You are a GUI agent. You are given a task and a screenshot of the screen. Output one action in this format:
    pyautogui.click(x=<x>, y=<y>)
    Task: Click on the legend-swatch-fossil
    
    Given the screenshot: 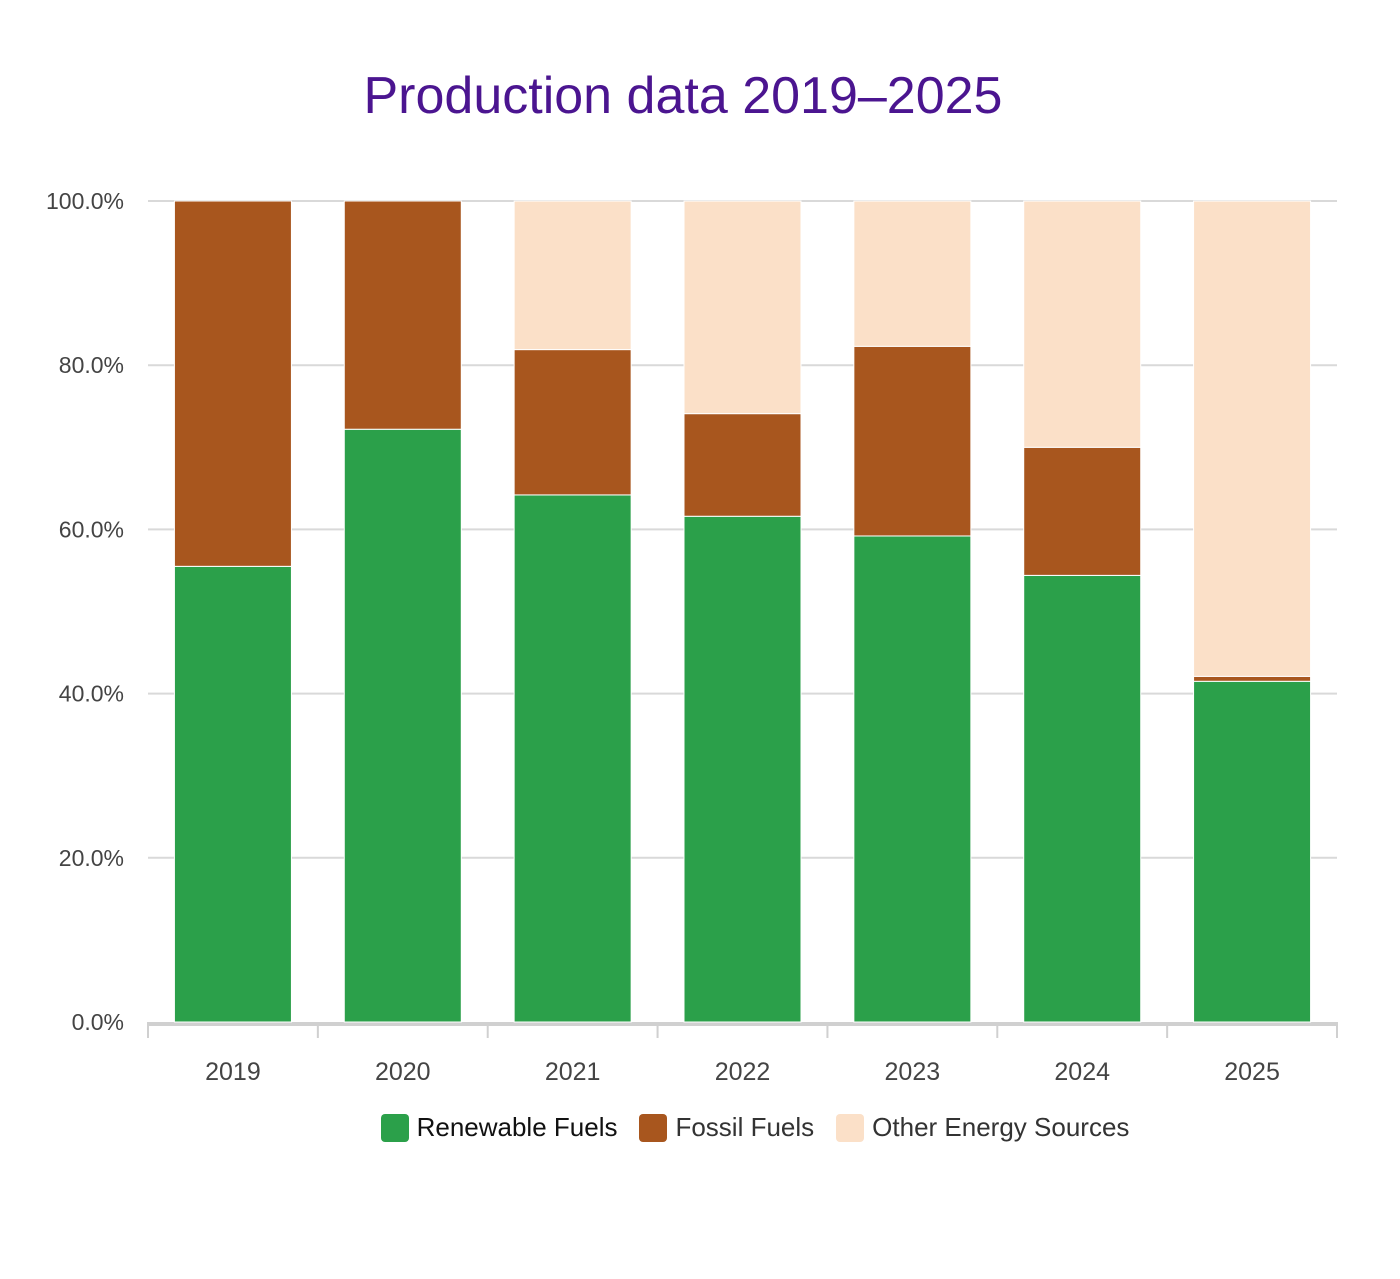 What is the action you would take?
    pyautogui.click(x=653, y=1127)
    